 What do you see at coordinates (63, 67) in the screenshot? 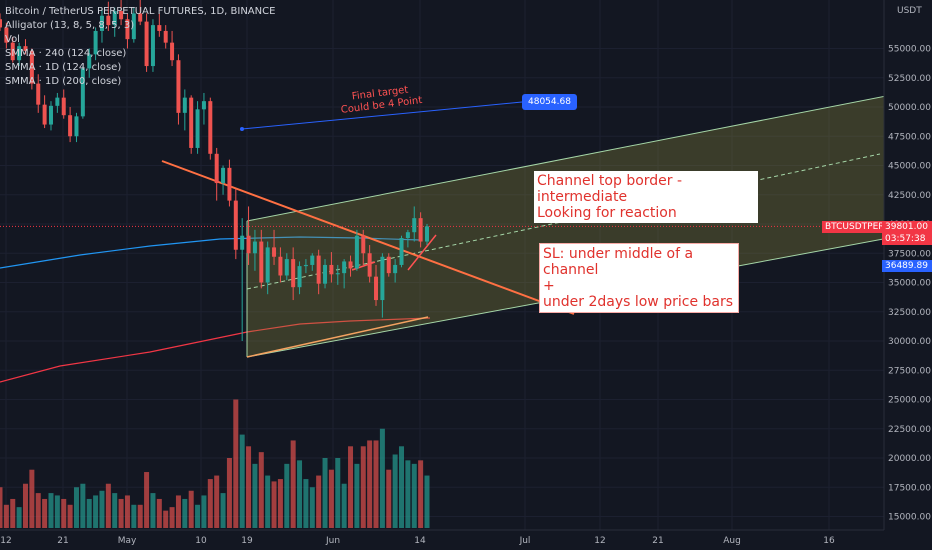
I see `legend-smma-124: SMMA · 1D (124, close)` at bounding box center [63, 67].